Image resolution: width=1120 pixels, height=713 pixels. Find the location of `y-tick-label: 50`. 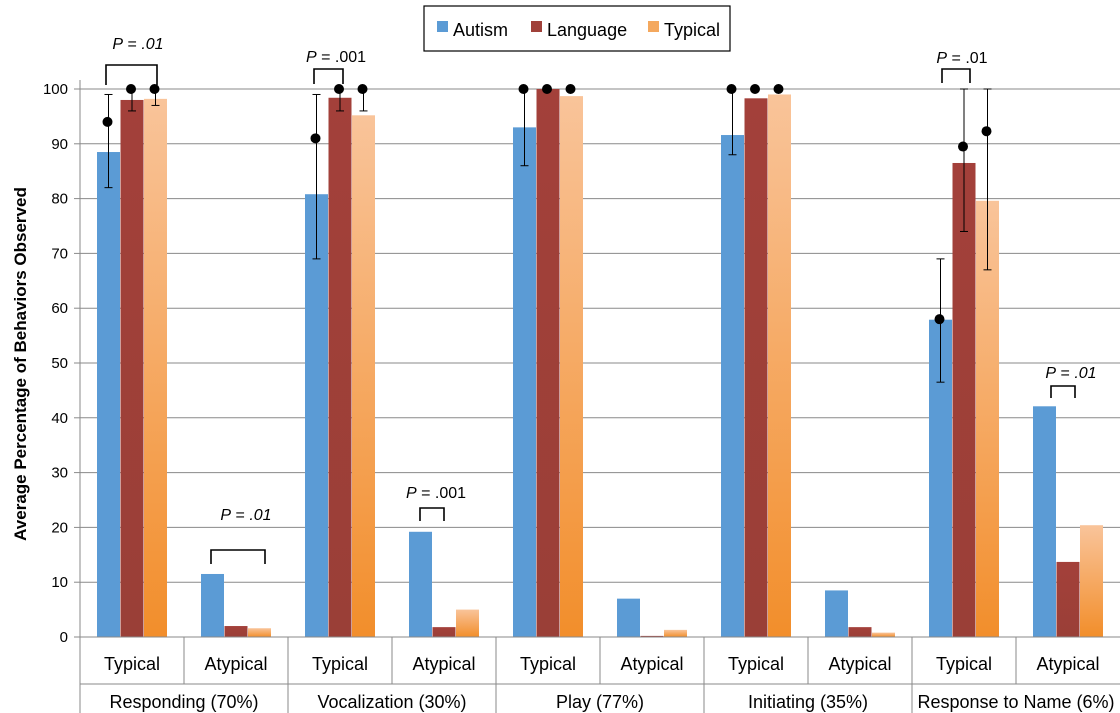

y-tick-label: 50 is located at coordinates (59, 363).